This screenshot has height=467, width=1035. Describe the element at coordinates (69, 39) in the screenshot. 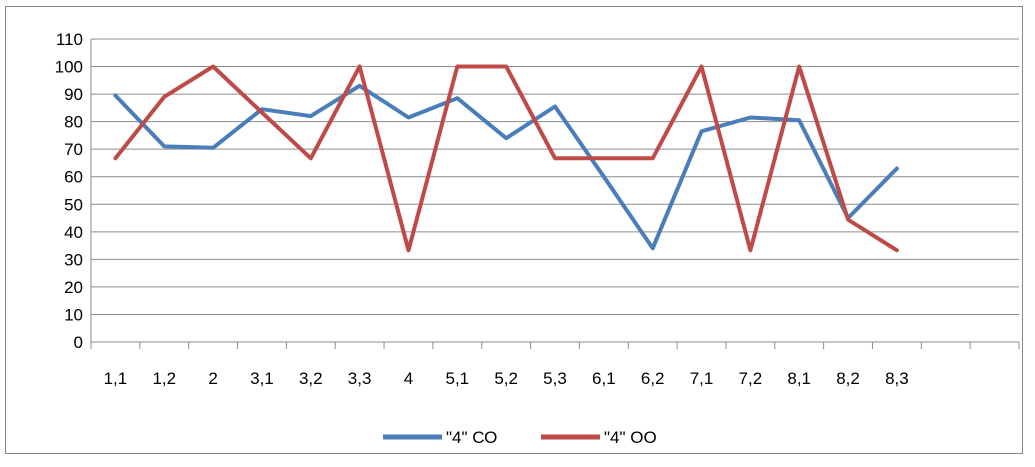

I see `y-tick-label: 110` at that location.